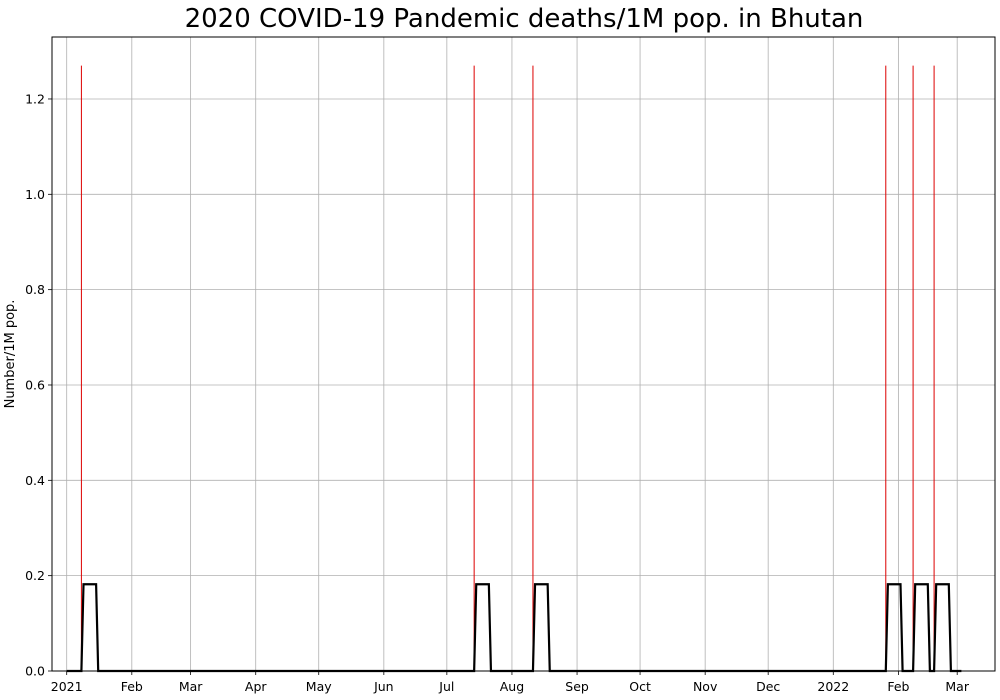  Describe the element at coordinates (768, 686) in the screenshot. I see `x-tick-label: Dec` at that location.